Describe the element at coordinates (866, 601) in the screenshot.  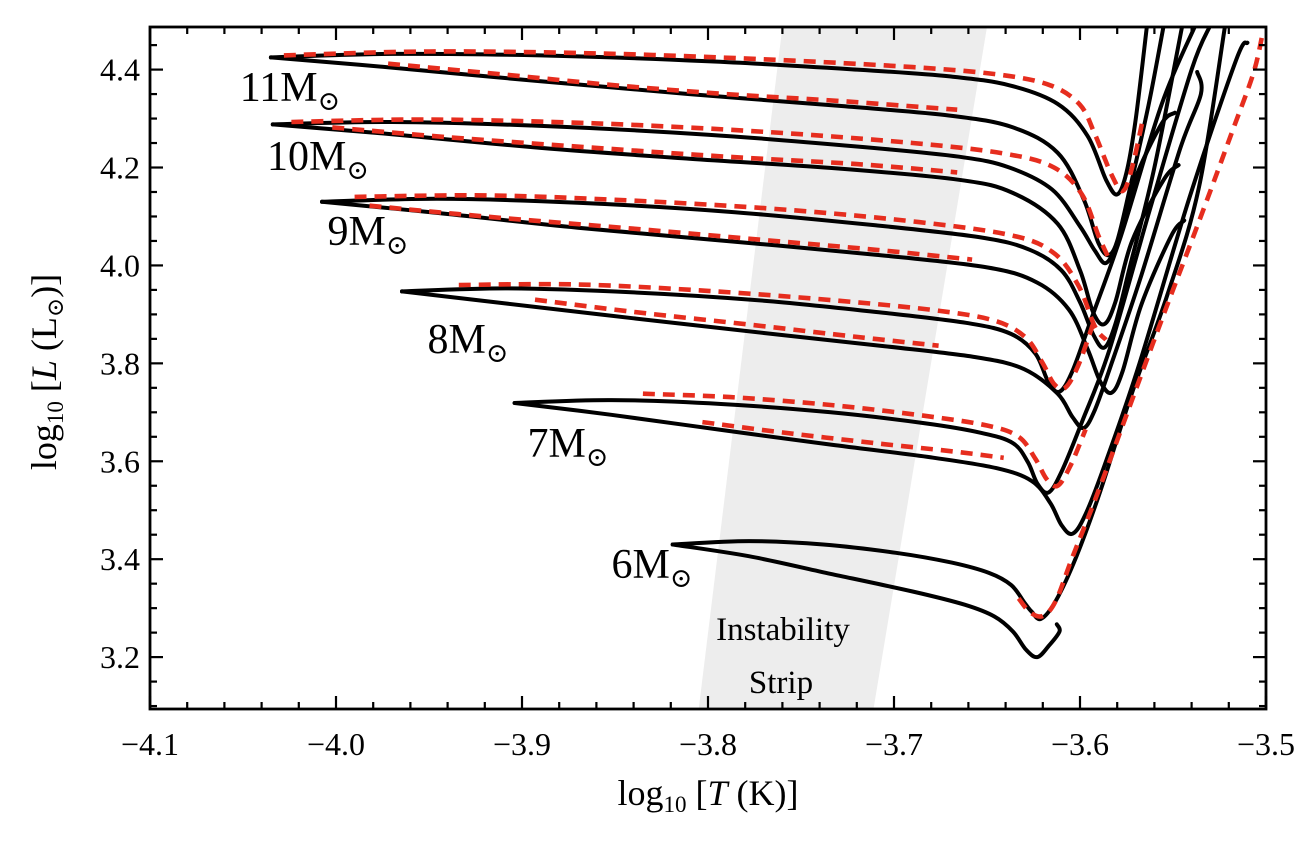
I see `evolution-track-6m-solid-lower` at that location.